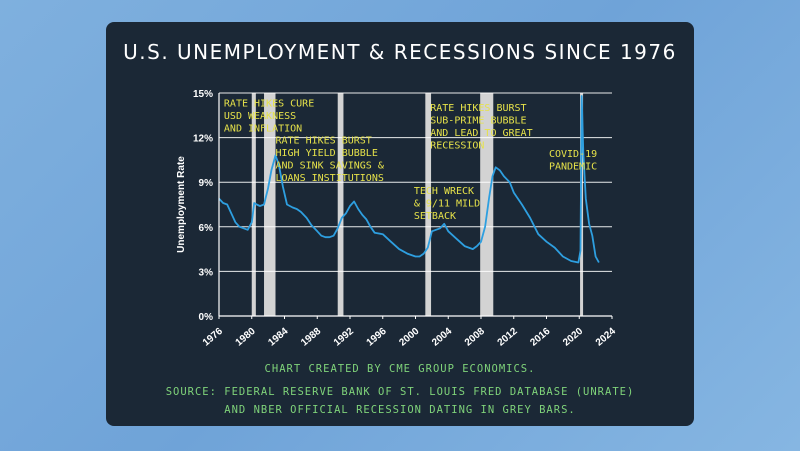 The image size is (800, 451). I want to click on y-tick-label: 12%, so click(203, 139).